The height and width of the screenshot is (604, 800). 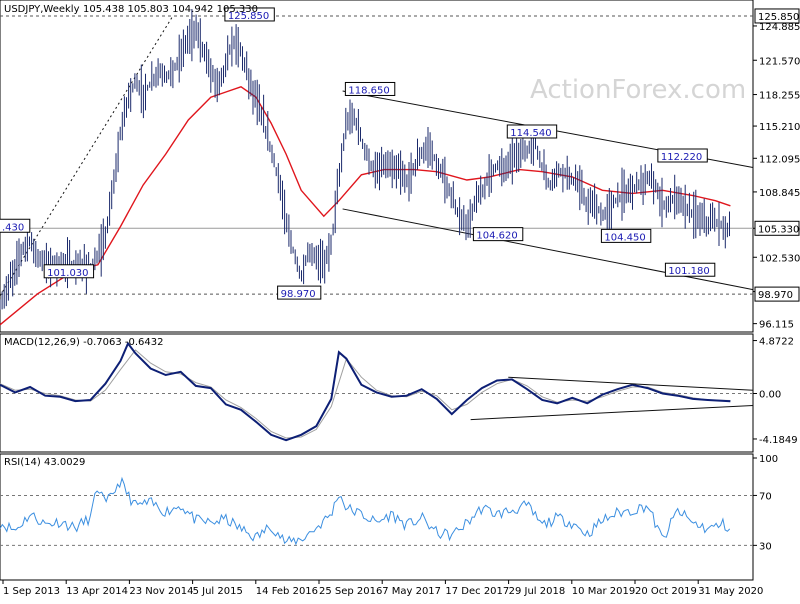 I want to click on annotation-label-4: 104.620, so click(x=496, y=236).